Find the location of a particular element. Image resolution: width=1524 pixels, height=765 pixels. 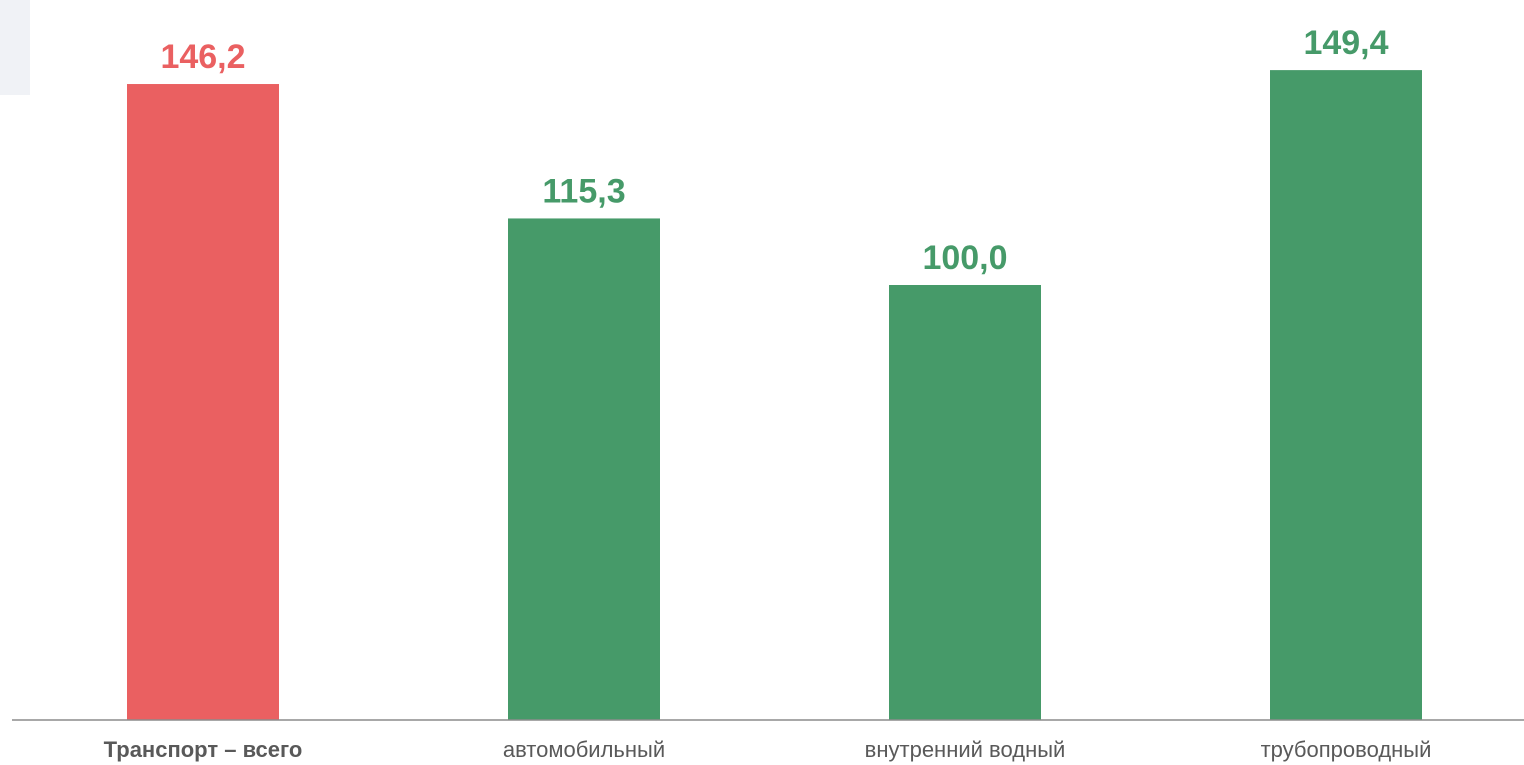

value-label-1: 146,2 is located at coordinates (202, 57).